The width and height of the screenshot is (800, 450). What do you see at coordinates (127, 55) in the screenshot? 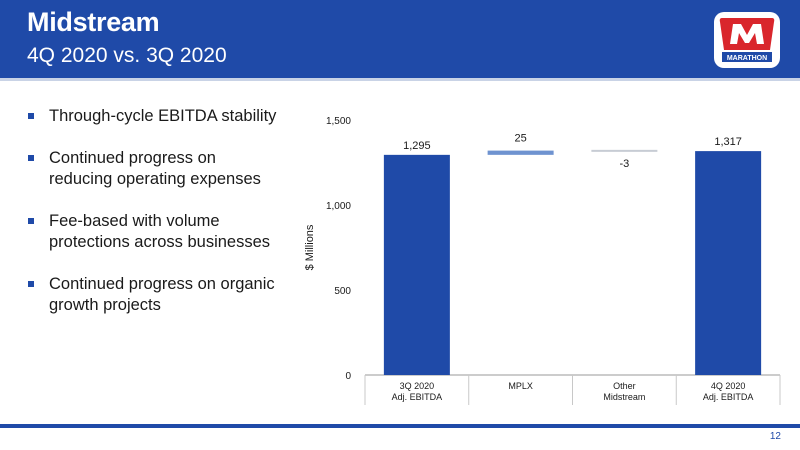
I see `slide-subtitle: 4Q 2020 vs. 3Q 2020` at bounding box center [127, 55].